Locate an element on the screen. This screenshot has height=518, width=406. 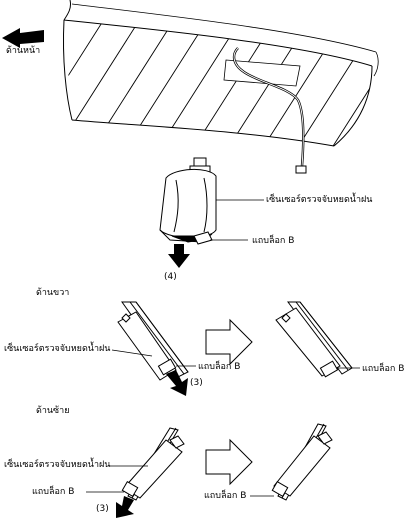
right-side-sensor-after is located at coordinates (314, 339).